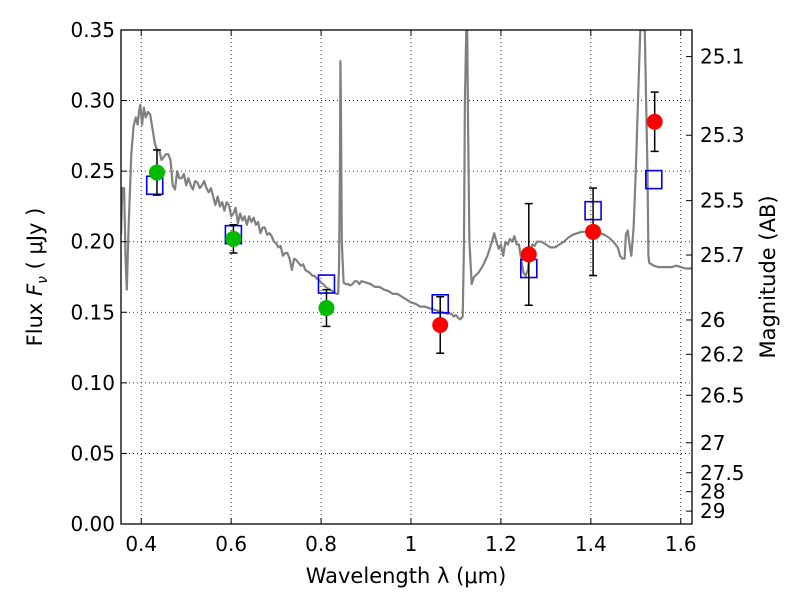  Describe the element at coordinates (722, 354) in the screenshot. I see `mag-tick-label: 26.2` at that location.